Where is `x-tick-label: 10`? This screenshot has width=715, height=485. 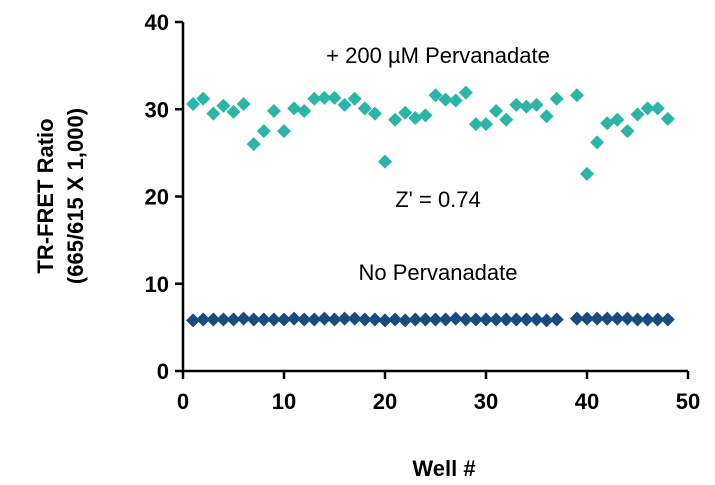 x-tick-label: 10 is located at coordinates (284, 401).